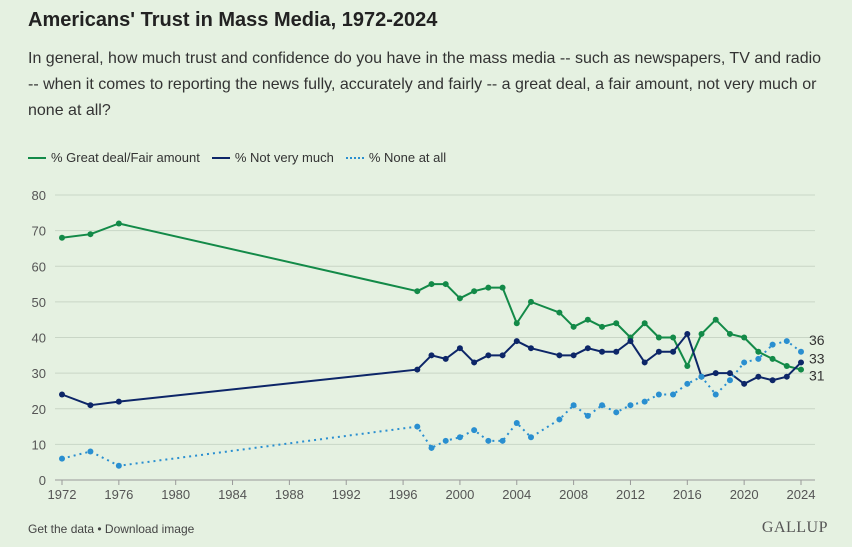  Describe the element at coordinates (39, 444) in the screenshot. I see `y-tick-label: 10` at that location.